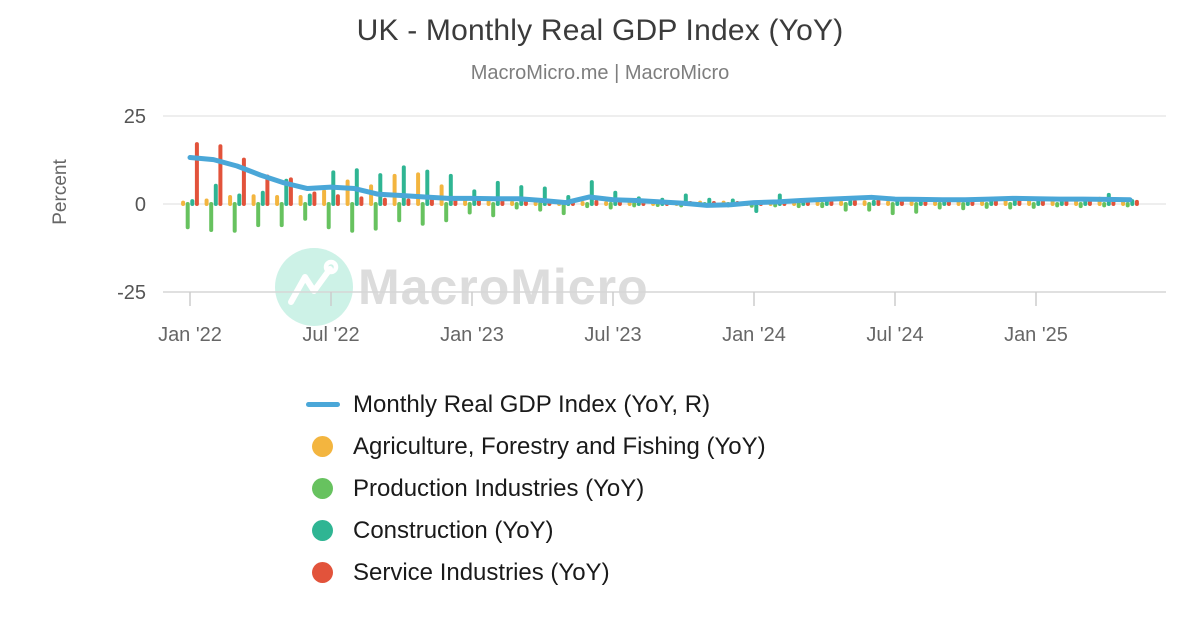 The image size is (1200, 630). Describe the element at coordinates (532, 404) in the screenshot. I see `legend-label: Monthly Real GDP Index (YoY, R)` at that location.